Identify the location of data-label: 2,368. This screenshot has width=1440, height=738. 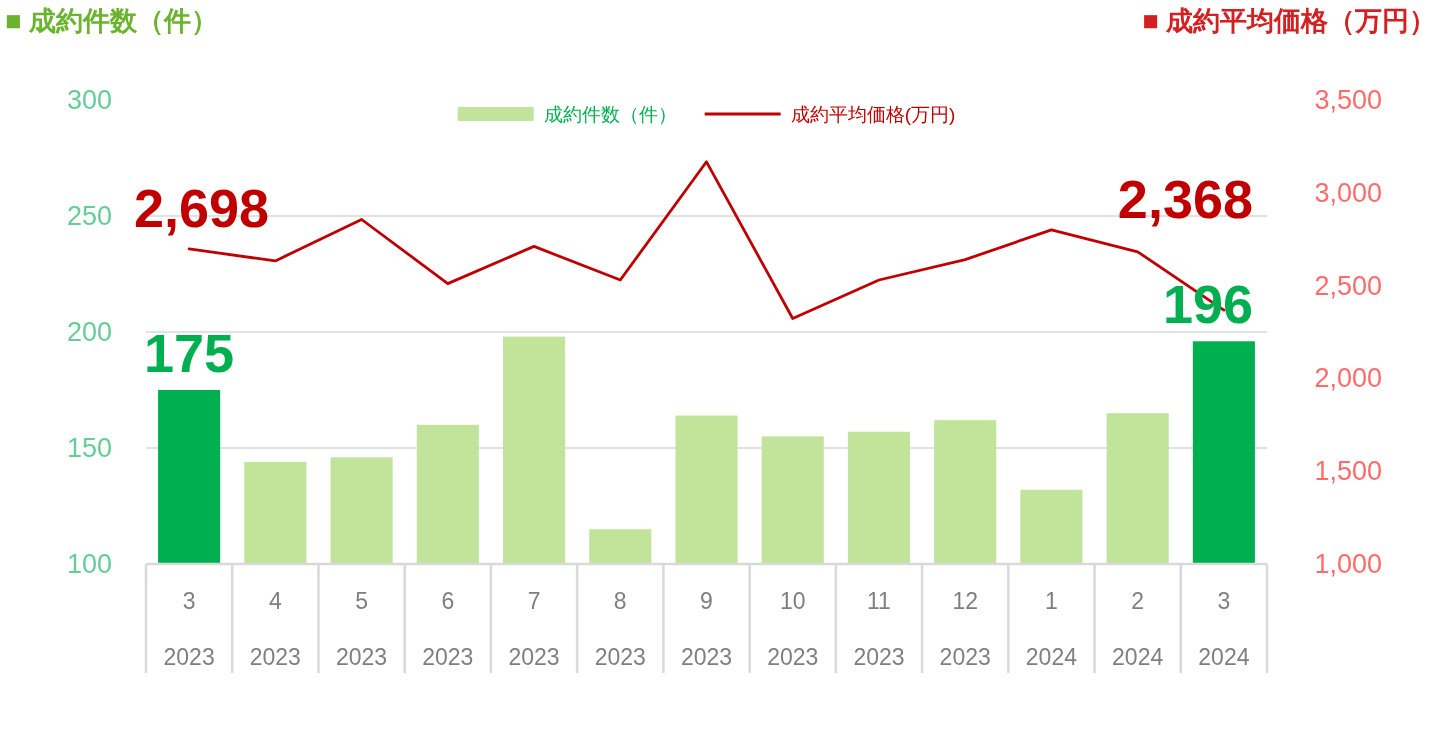
(1185, 199).